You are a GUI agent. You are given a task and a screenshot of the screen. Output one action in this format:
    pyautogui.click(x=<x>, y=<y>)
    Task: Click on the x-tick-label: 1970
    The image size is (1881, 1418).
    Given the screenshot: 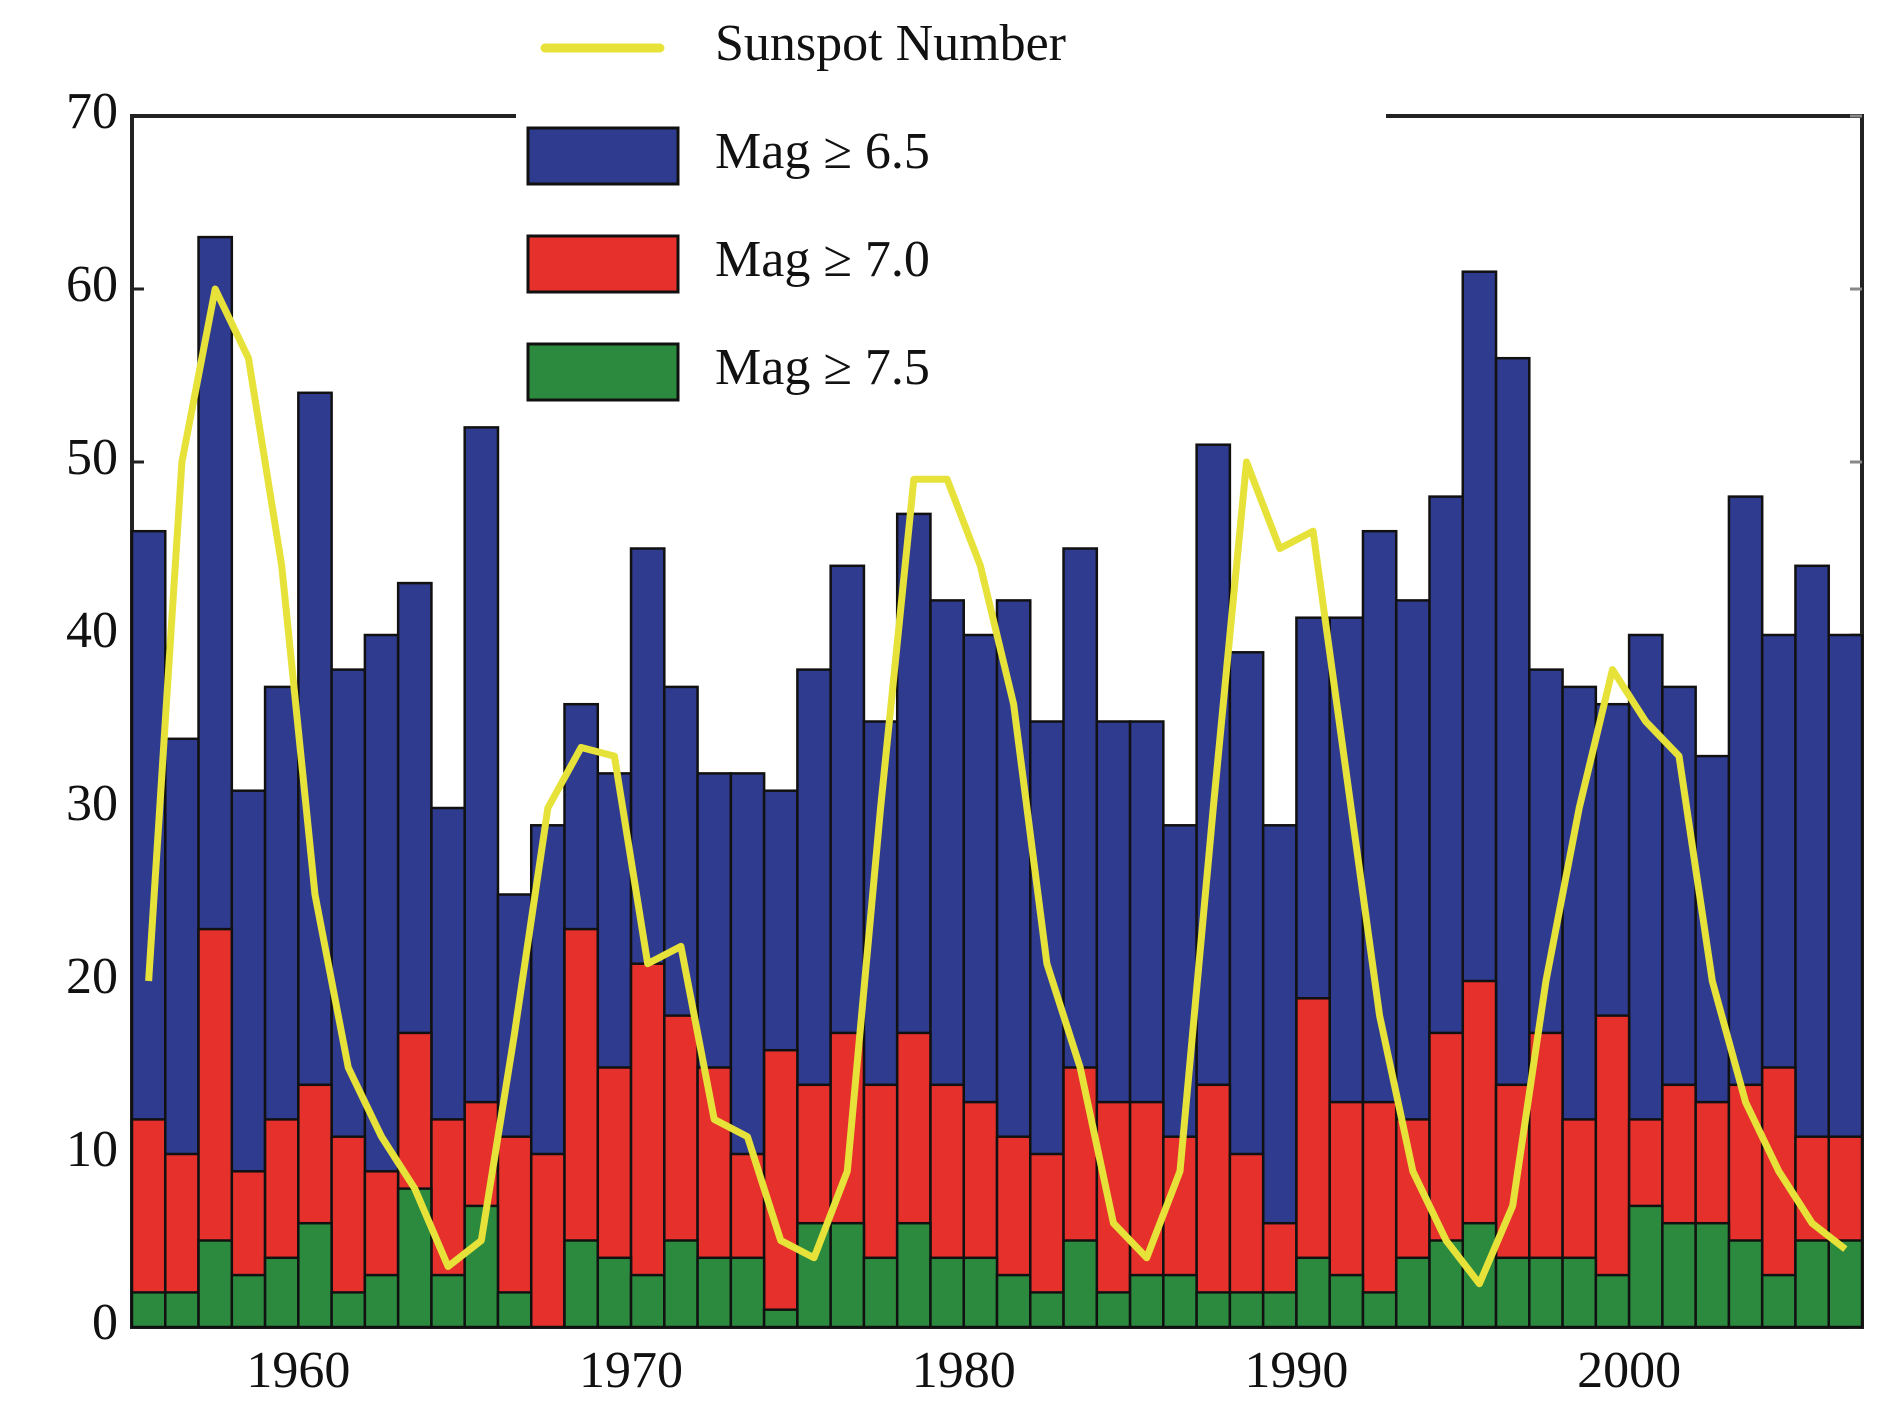 What is the action you would take?
    pyautogui.click(x=631, y=1370)
    